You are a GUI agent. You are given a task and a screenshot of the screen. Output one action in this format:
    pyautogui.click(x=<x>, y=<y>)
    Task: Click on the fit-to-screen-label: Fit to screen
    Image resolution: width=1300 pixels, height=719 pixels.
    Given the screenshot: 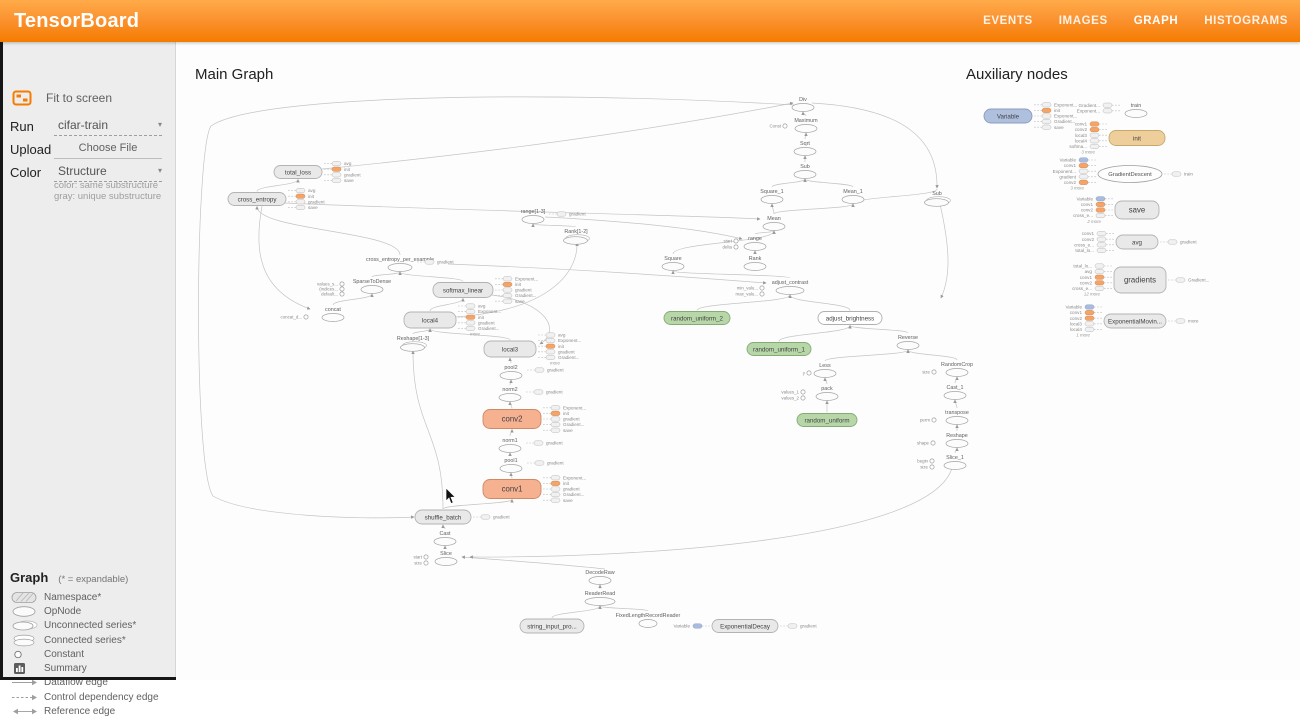 What is the action you would take?
    pyautogui.click(x=79, y=98)
    